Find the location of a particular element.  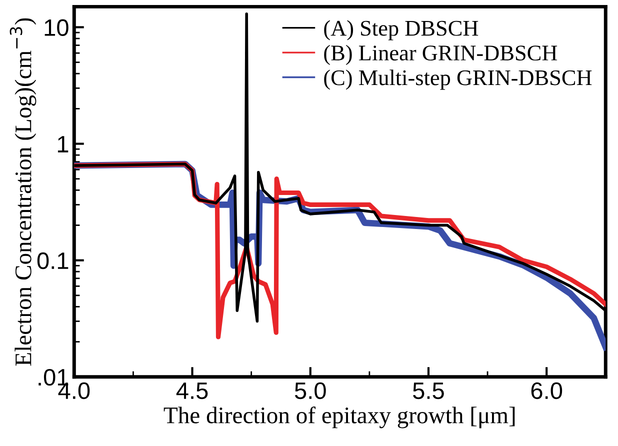

x-tick-label: 6.0 is located at coordinates (546, 391).